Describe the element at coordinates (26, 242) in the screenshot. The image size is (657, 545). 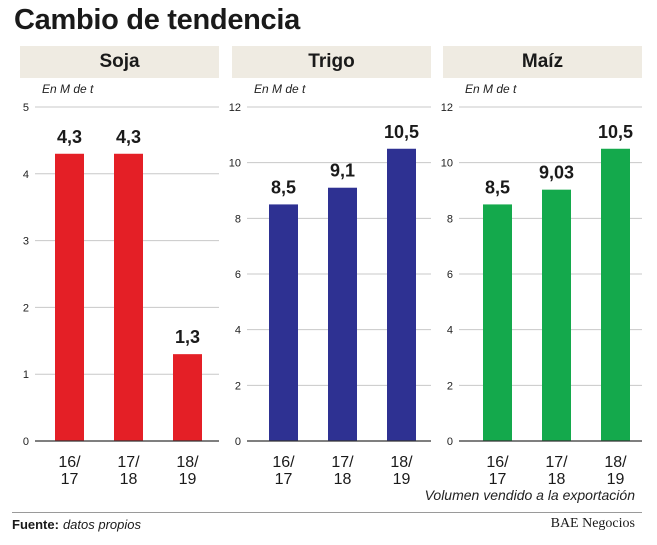
I see `soja-tick-label: 3` at that location.